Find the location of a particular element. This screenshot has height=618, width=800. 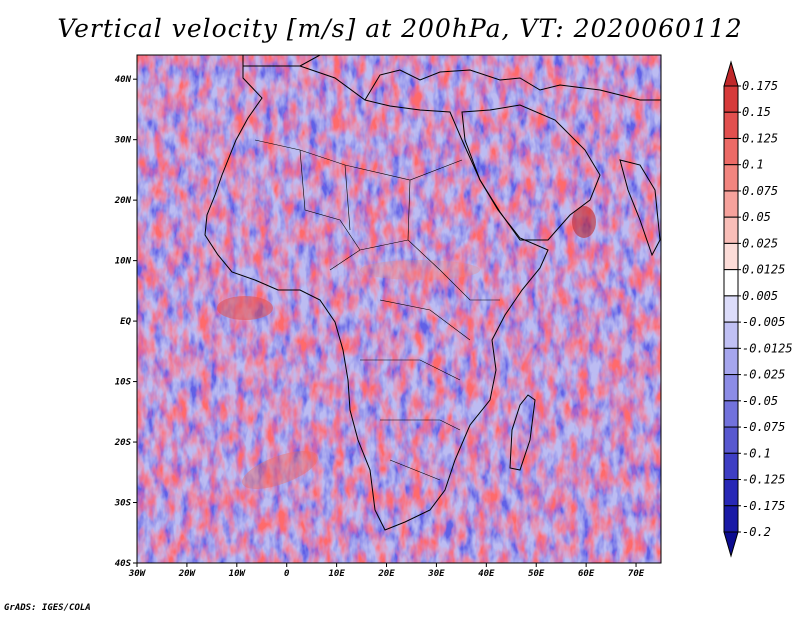

lat-tick-label: 30S is located at coordinates (123, 504).